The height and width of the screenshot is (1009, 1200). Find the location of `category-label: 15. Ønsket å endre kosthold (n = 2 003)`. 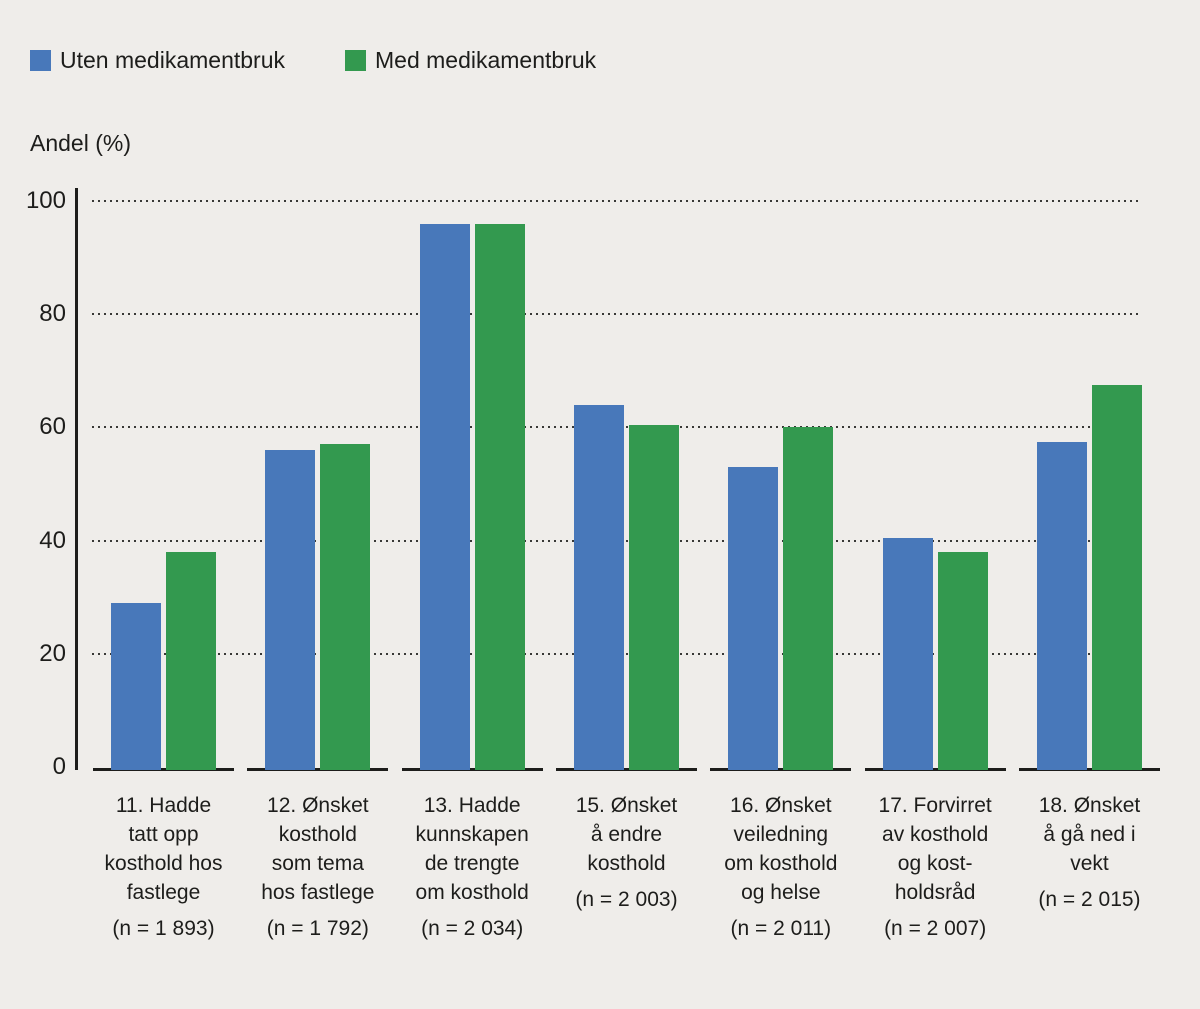

category-label: 15. Ønsket å endre kosthold (n = 2 003) is located at coordinates (626, 852).